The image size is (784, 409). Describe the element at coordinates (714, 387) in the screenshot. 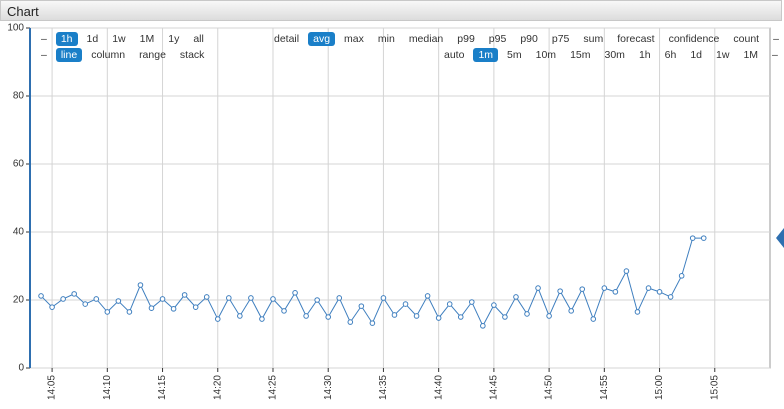

I see `x-tick-label: 15:05` at that location.